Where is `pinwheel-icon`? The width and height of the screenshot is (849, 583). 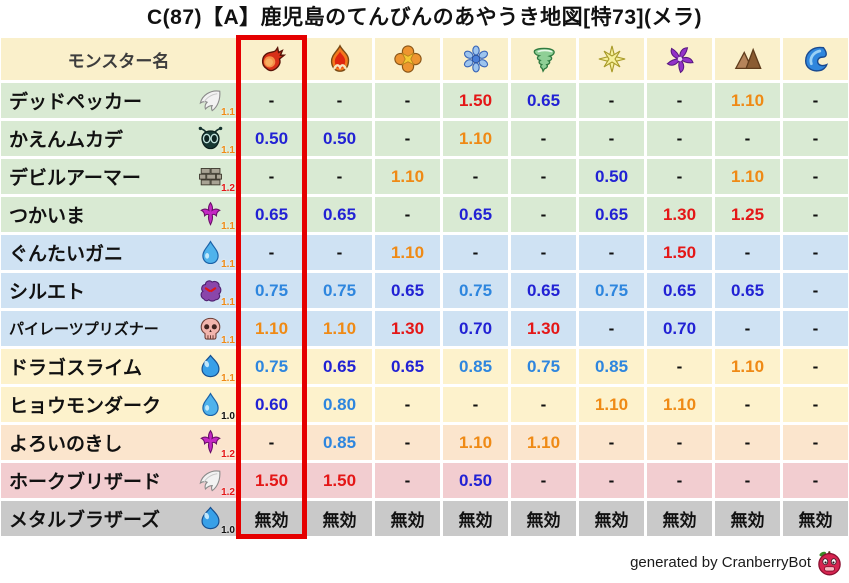 pinwheel-icon is located at coordinates (680, 60).